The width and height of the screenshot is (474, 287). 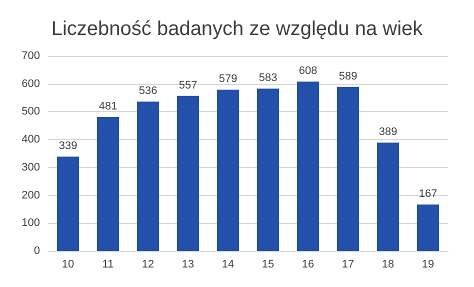 I want to click on y-tick-label: 0, so click(x=37, y=251).